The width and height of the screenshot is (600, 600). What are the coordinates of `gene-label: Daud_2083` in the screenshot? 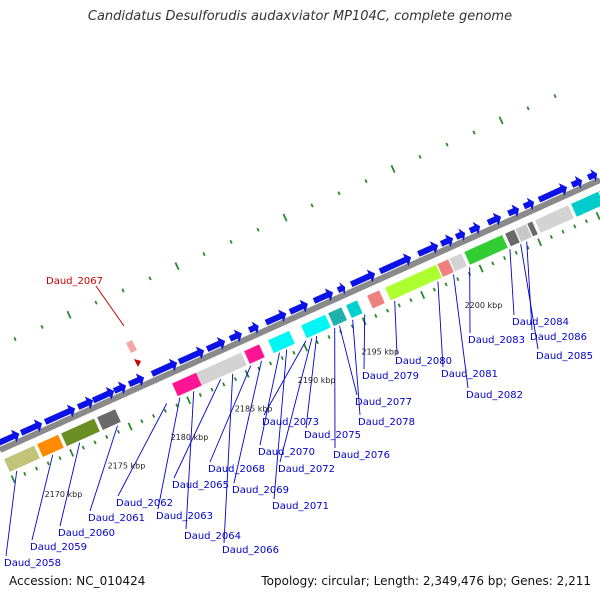 It's located at (496, 340).